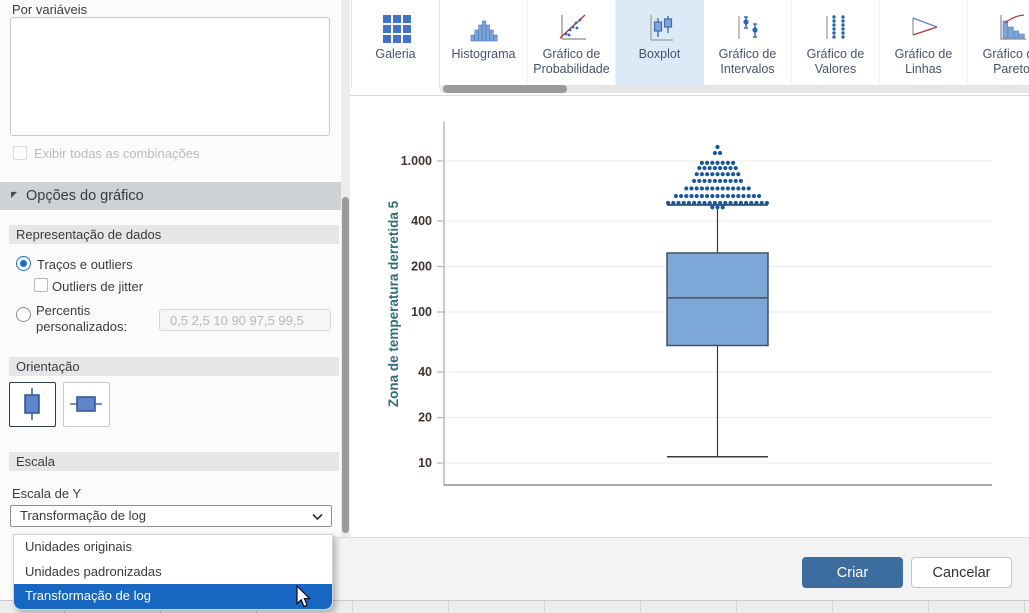 The height and width of the screenshot is (613, 1029). I want to click on dropdown-option: Unidades originais, so click(78, 546).